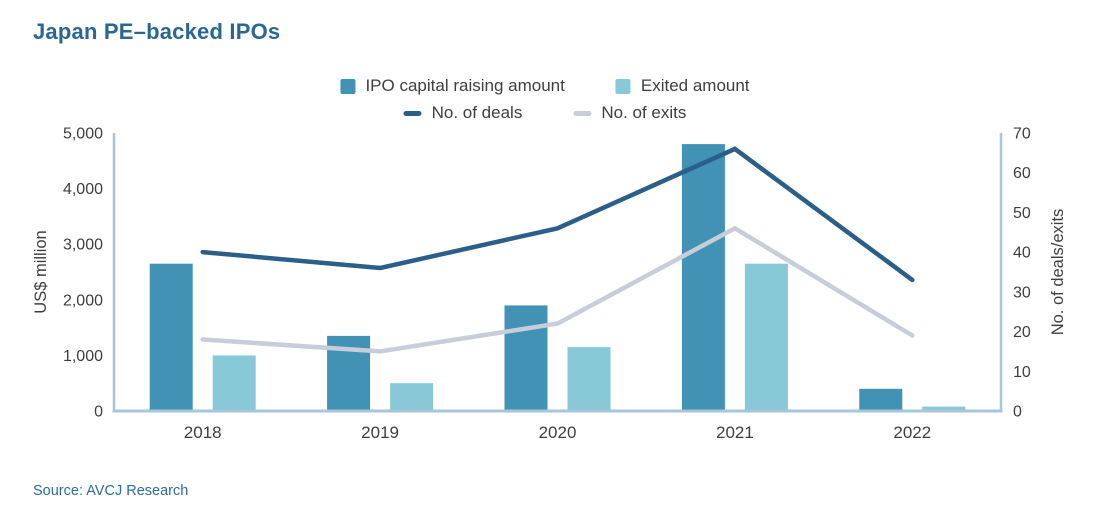  What do you see at coordinates (589, 379) in the screenshot?
I see `bar-exited-amount-2020` at bounding box center [589, 379].